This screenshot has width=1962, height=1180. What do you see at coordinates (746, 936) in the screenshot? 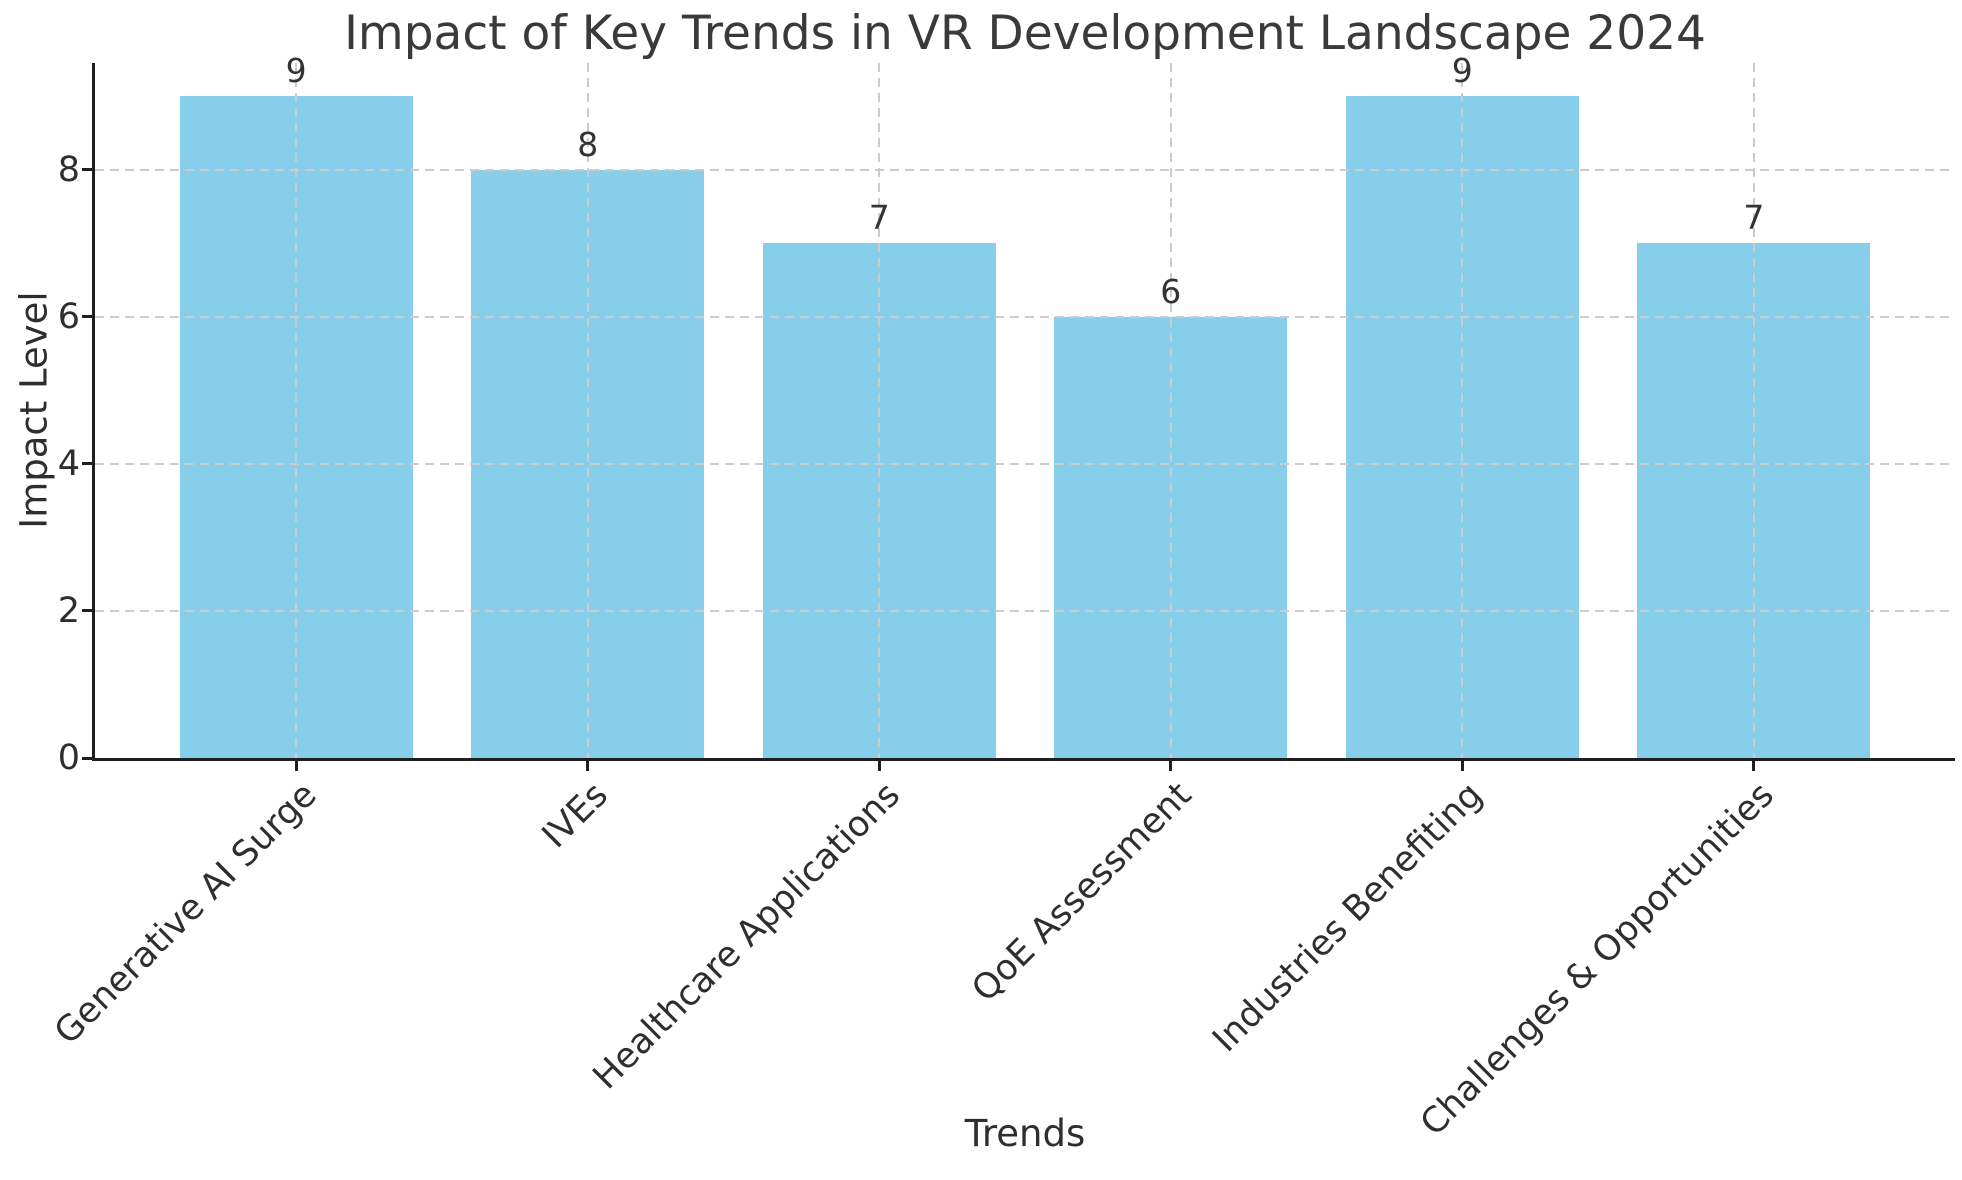
I see `x-tick-label-3: Healthcare Applications` at bounding box center [746, 936].